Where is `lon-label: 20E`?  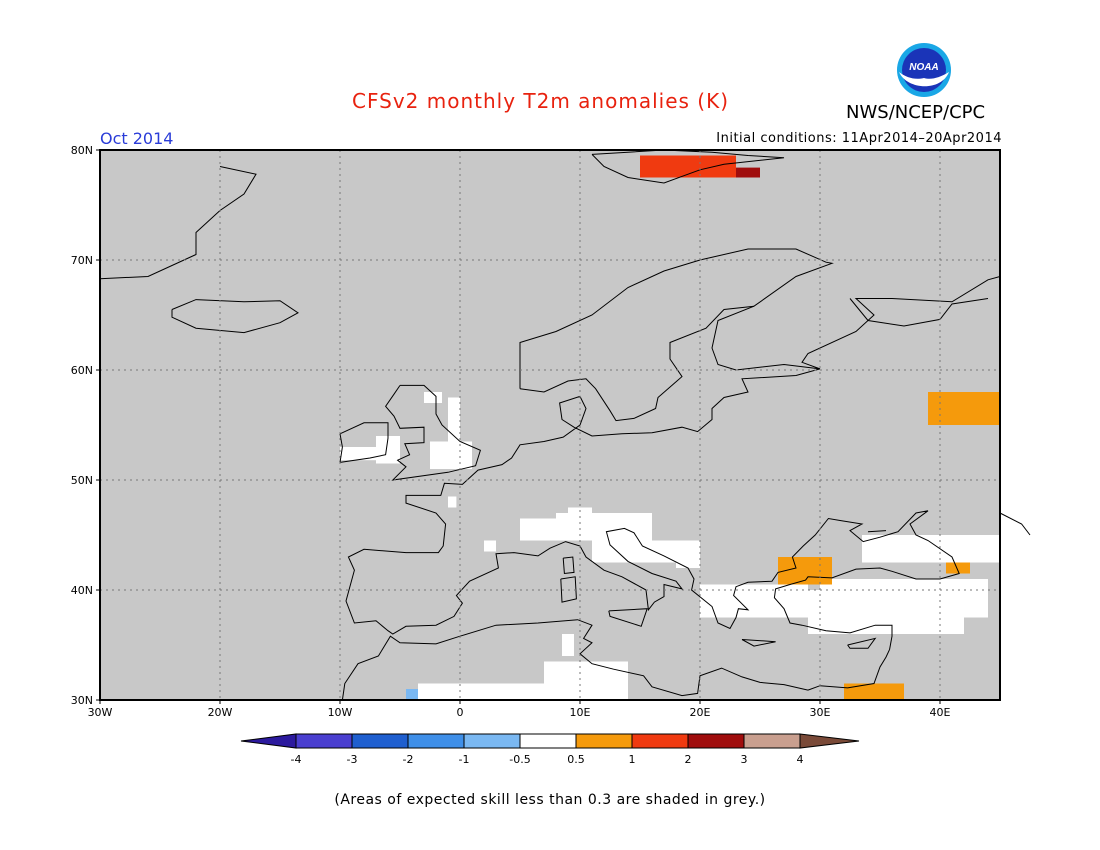 lon-label: 20E is located at coordinates (700, 712).